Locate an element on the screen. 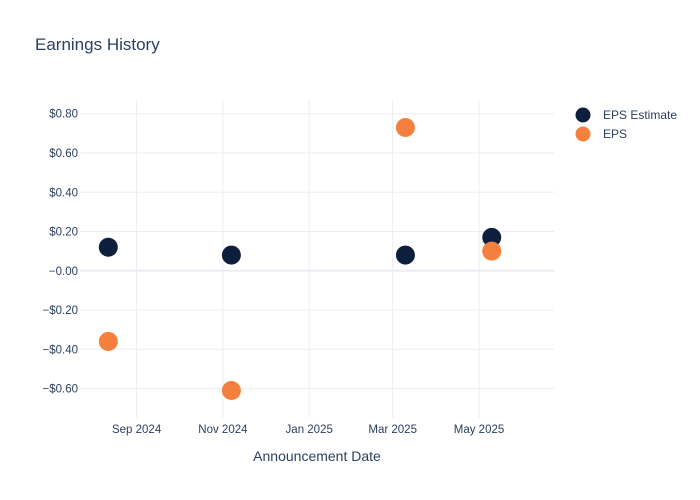 Image resolution: width=700 pixels, height=500 pixels. y-tick-label: $0.40 is located at coordinates (63, 193).